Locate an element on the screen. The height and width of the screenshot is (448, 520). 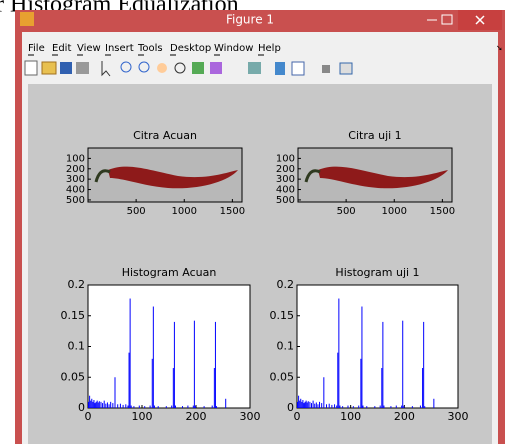
menu-item: View is located at coordinates (89, 48).